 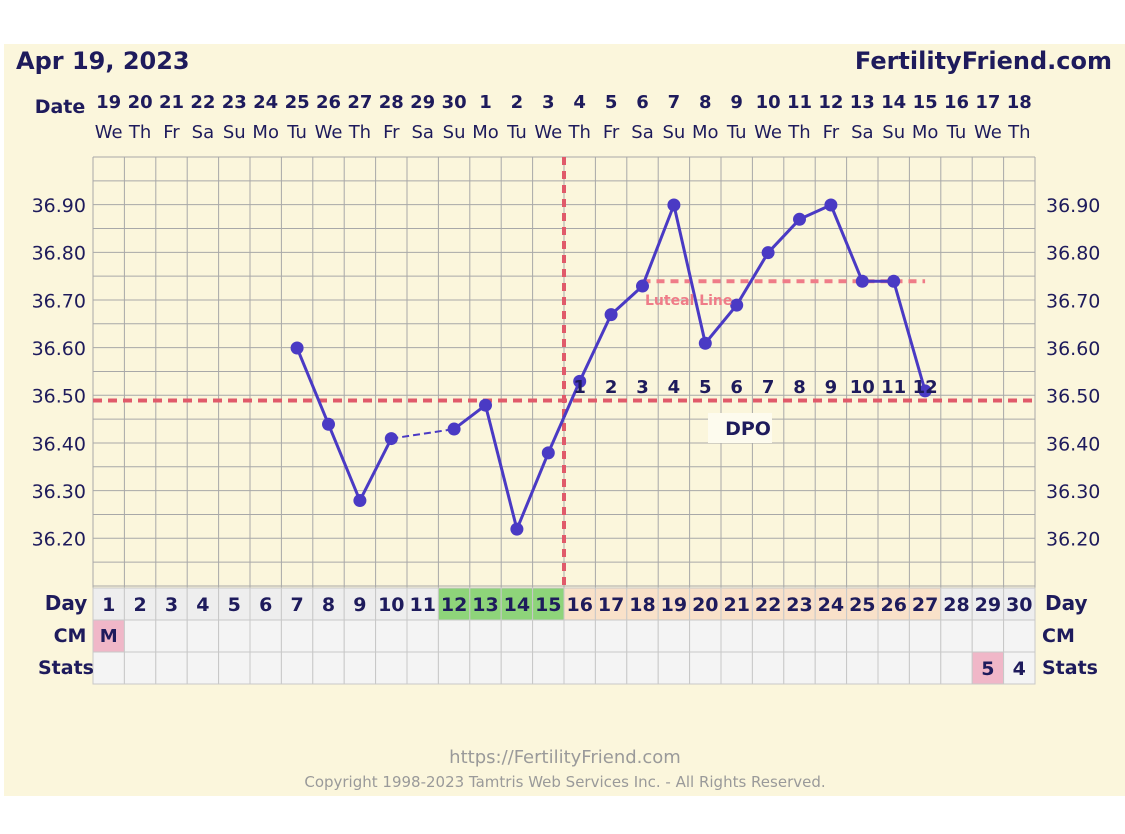 I want to click on date-label: 20, so click(x=140, y=102).